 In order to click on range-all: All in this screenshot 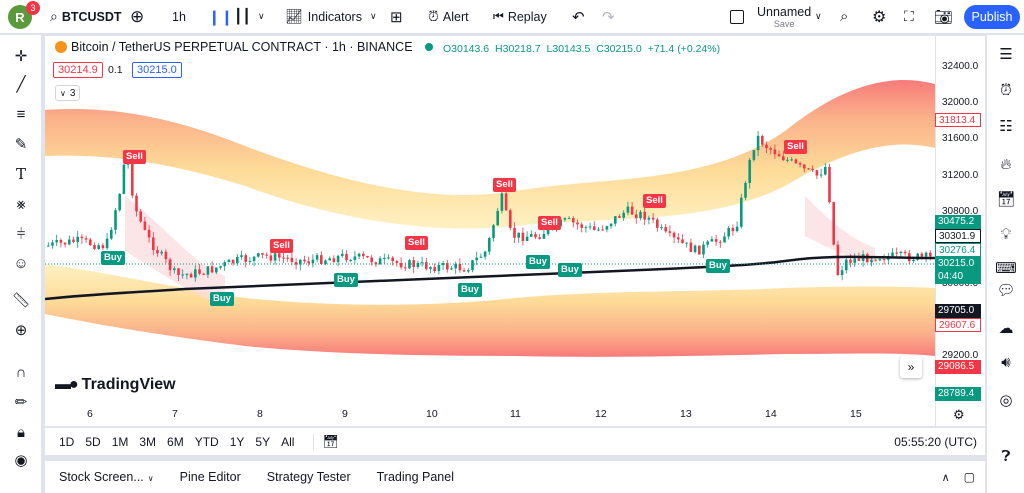, I will do `click(288, 441)`.